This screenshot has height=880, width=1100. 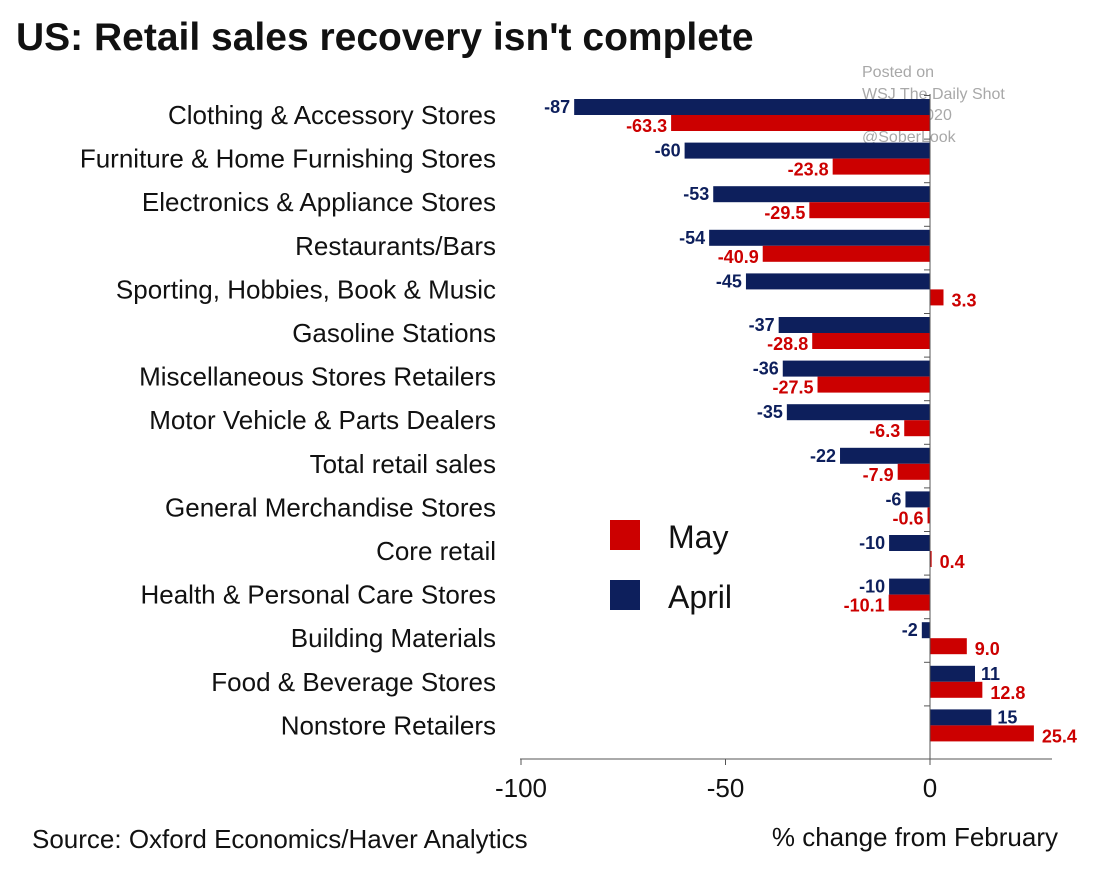 What do you see at coordinates (770, 412) in the screenshot?
I see `data-label-april: -35` at bounding box center [770, 412].